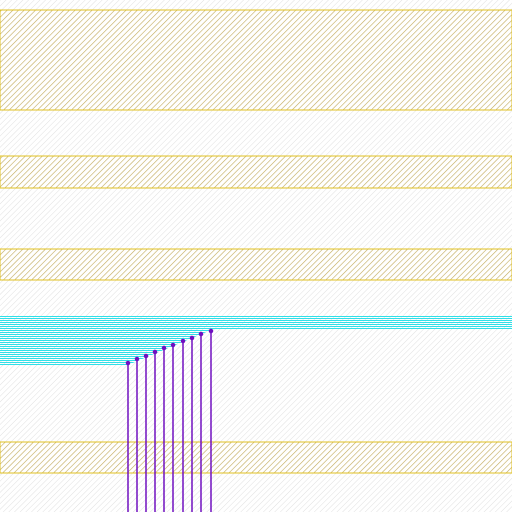 Image resolution: width=512 pixels, height=512 pixels. Describe the element at coordinates (169, 420) in the screenshot. I see `purple-lines` at that location.